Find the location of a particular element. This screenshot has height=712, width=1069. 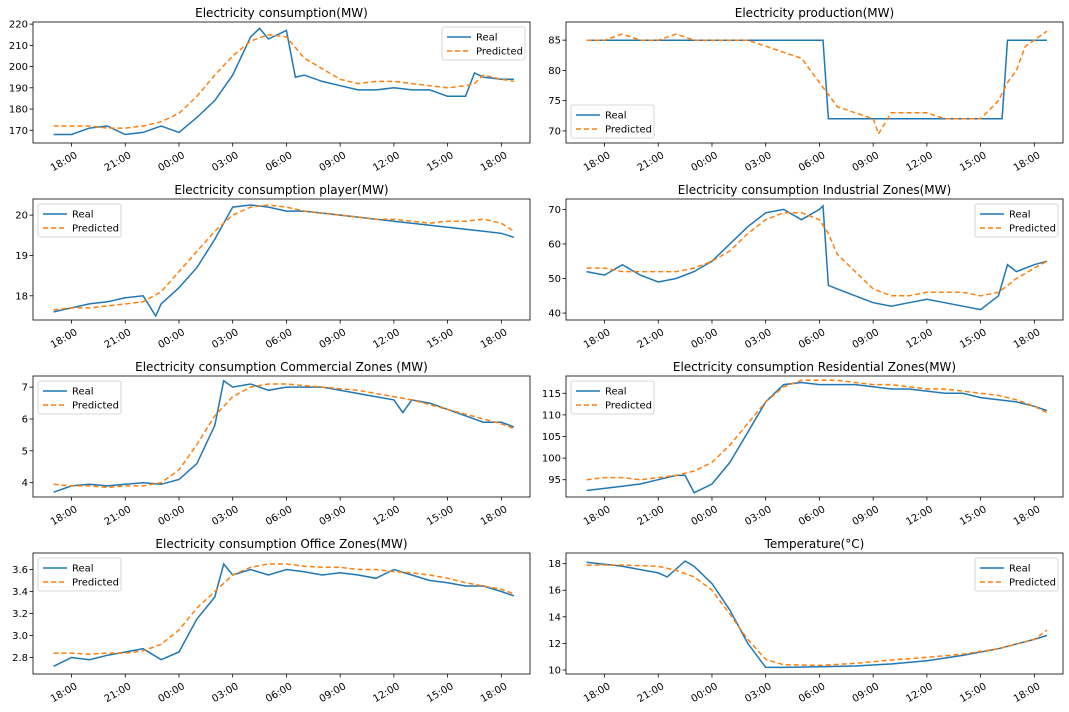

y-tick-label: 3.4 is located at coordinates (20, 592).